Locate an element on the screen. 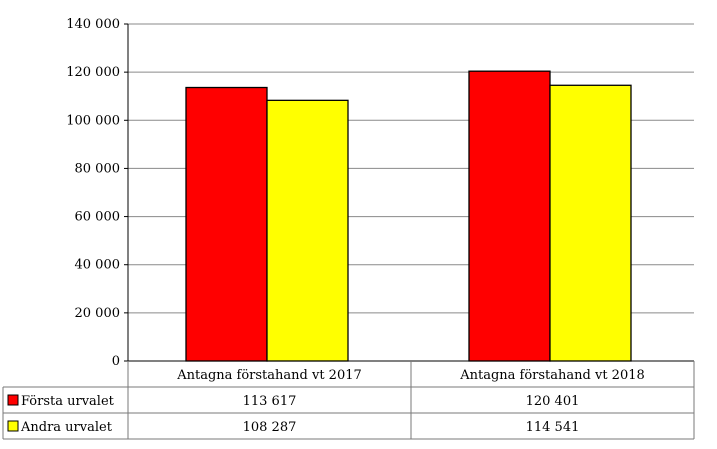  legend-label: Första urvalet is located at coordinates (68, 401).